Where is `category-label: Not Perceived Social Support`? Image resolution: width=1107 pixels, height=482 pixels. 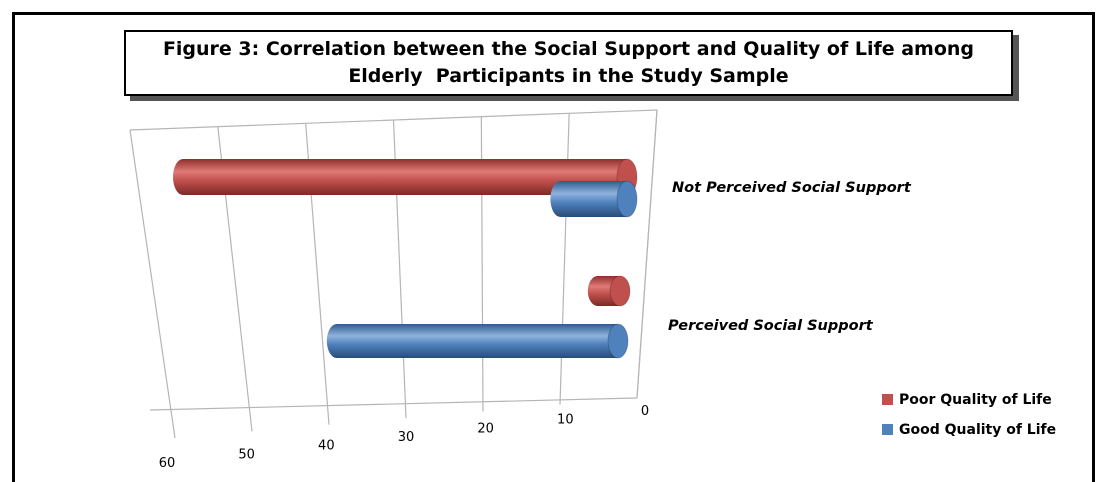 category-label: Not Perceived Social Support is located at coordinates (792, 188).